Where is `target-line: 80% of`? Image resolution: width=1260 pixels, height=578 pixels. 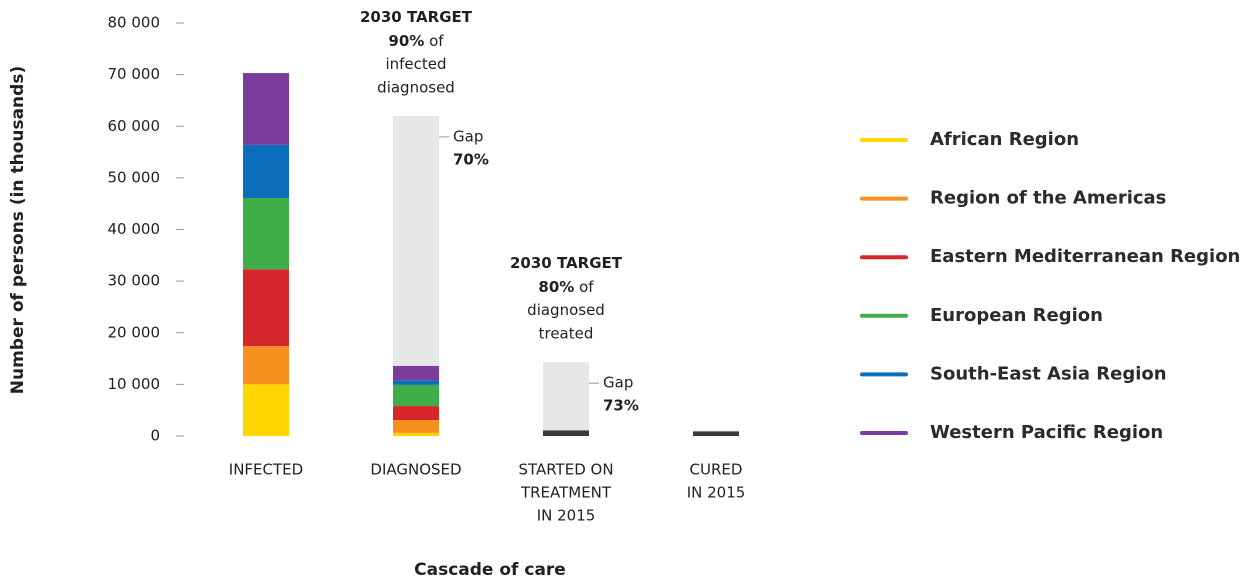 target-line: 80% of is located at coordinates (566, 287).